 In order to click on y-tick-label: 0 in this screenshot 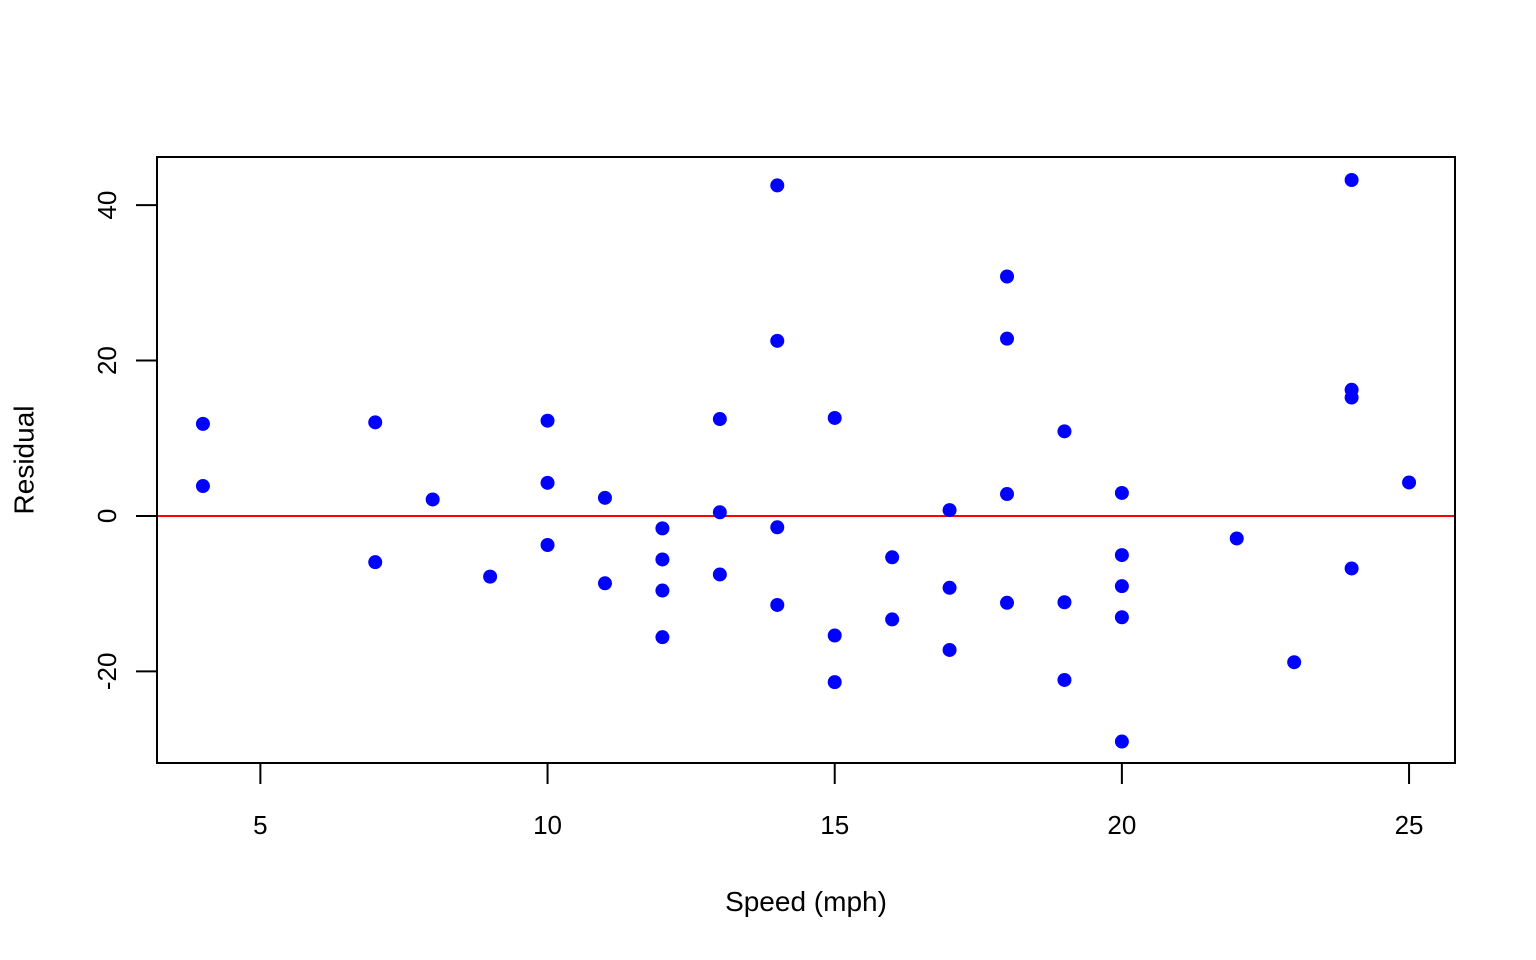, I will do `click(107, 516)`.